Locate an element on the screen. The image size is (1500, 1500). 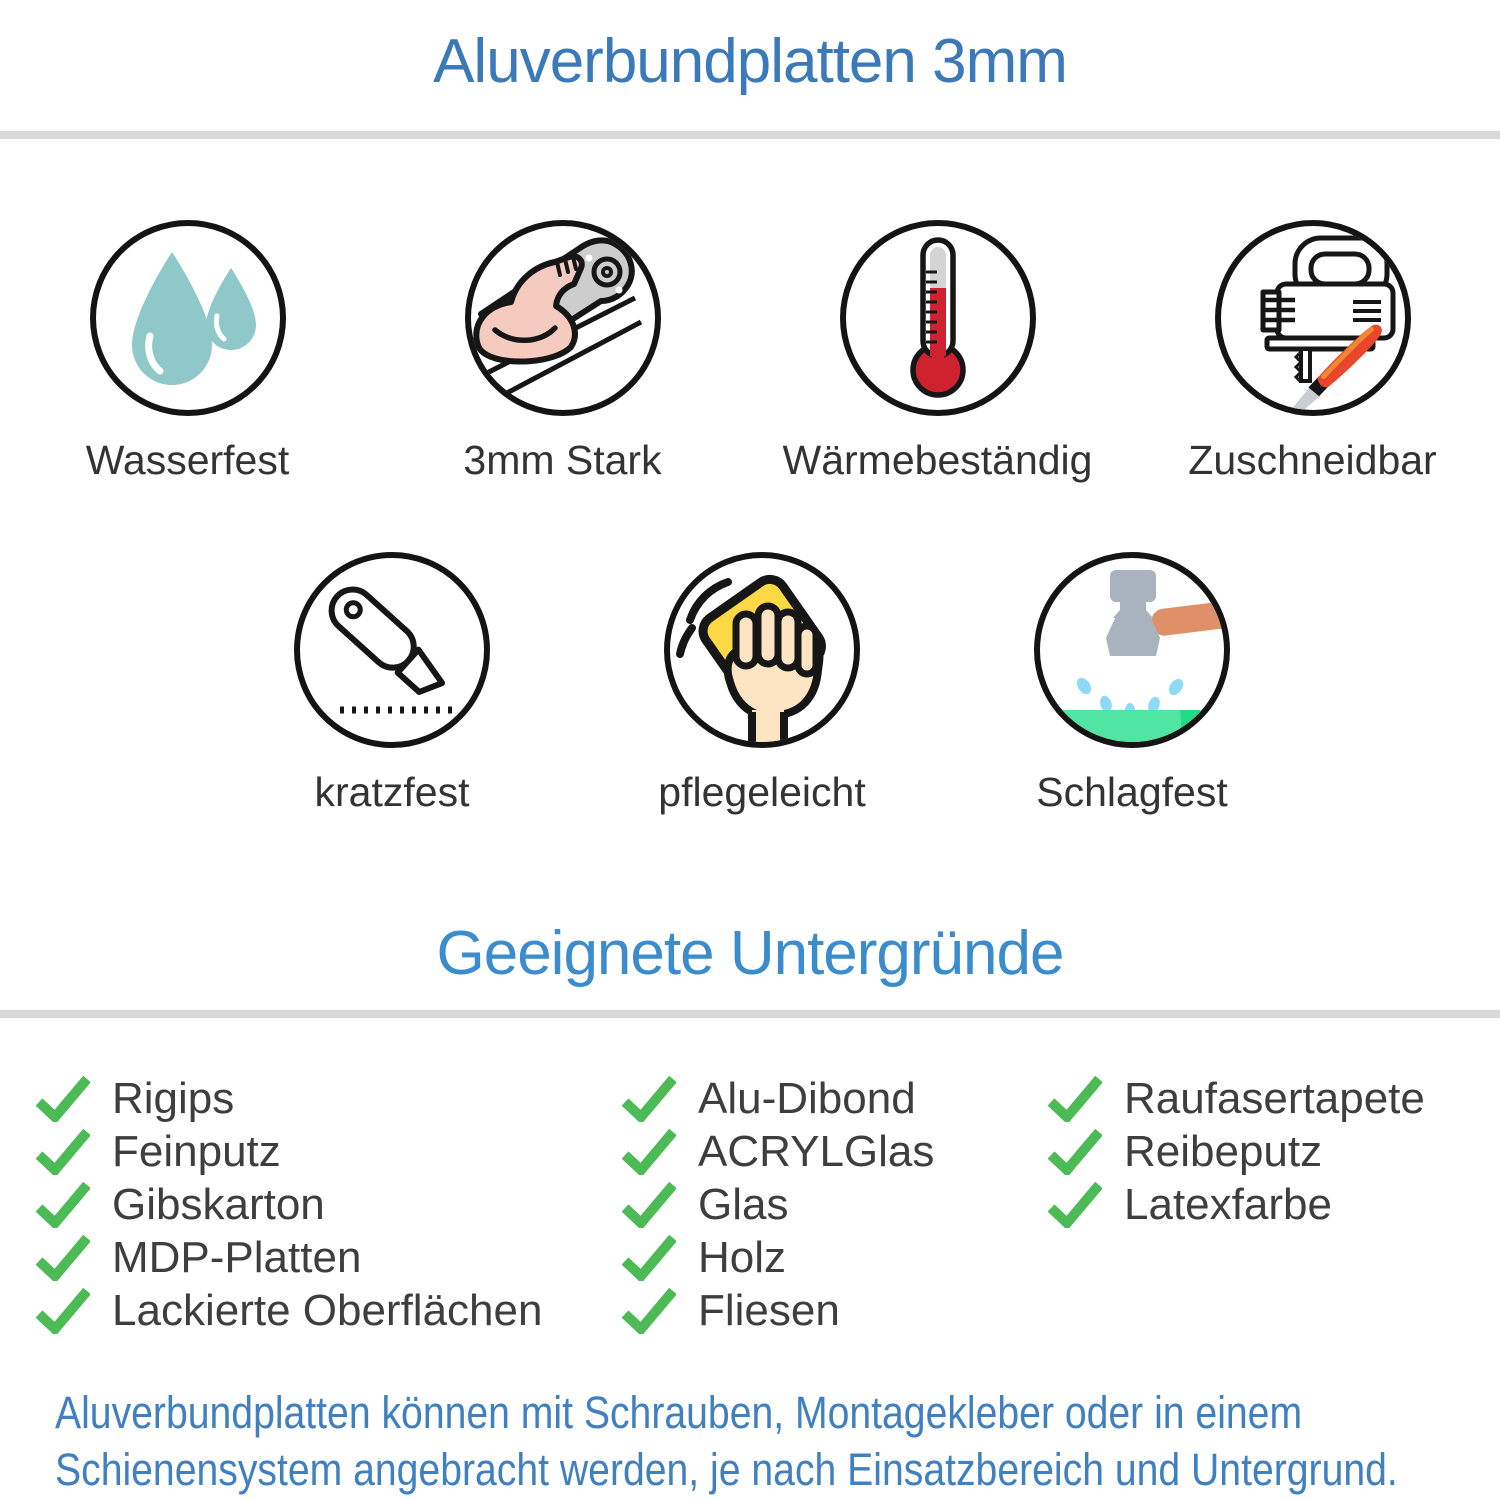
feature-waermebestaendig: Wärmebeständig is located at coordinates (937, 352).